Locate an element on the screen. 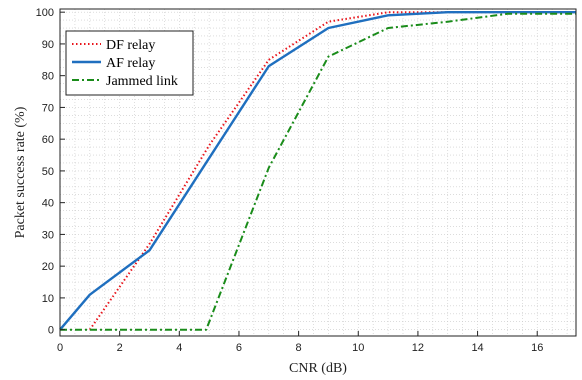 Image resolution: width=582 pixels, height=380 pixels. legend-label-jammed: Jammed link is located at coordinates (142, 81).